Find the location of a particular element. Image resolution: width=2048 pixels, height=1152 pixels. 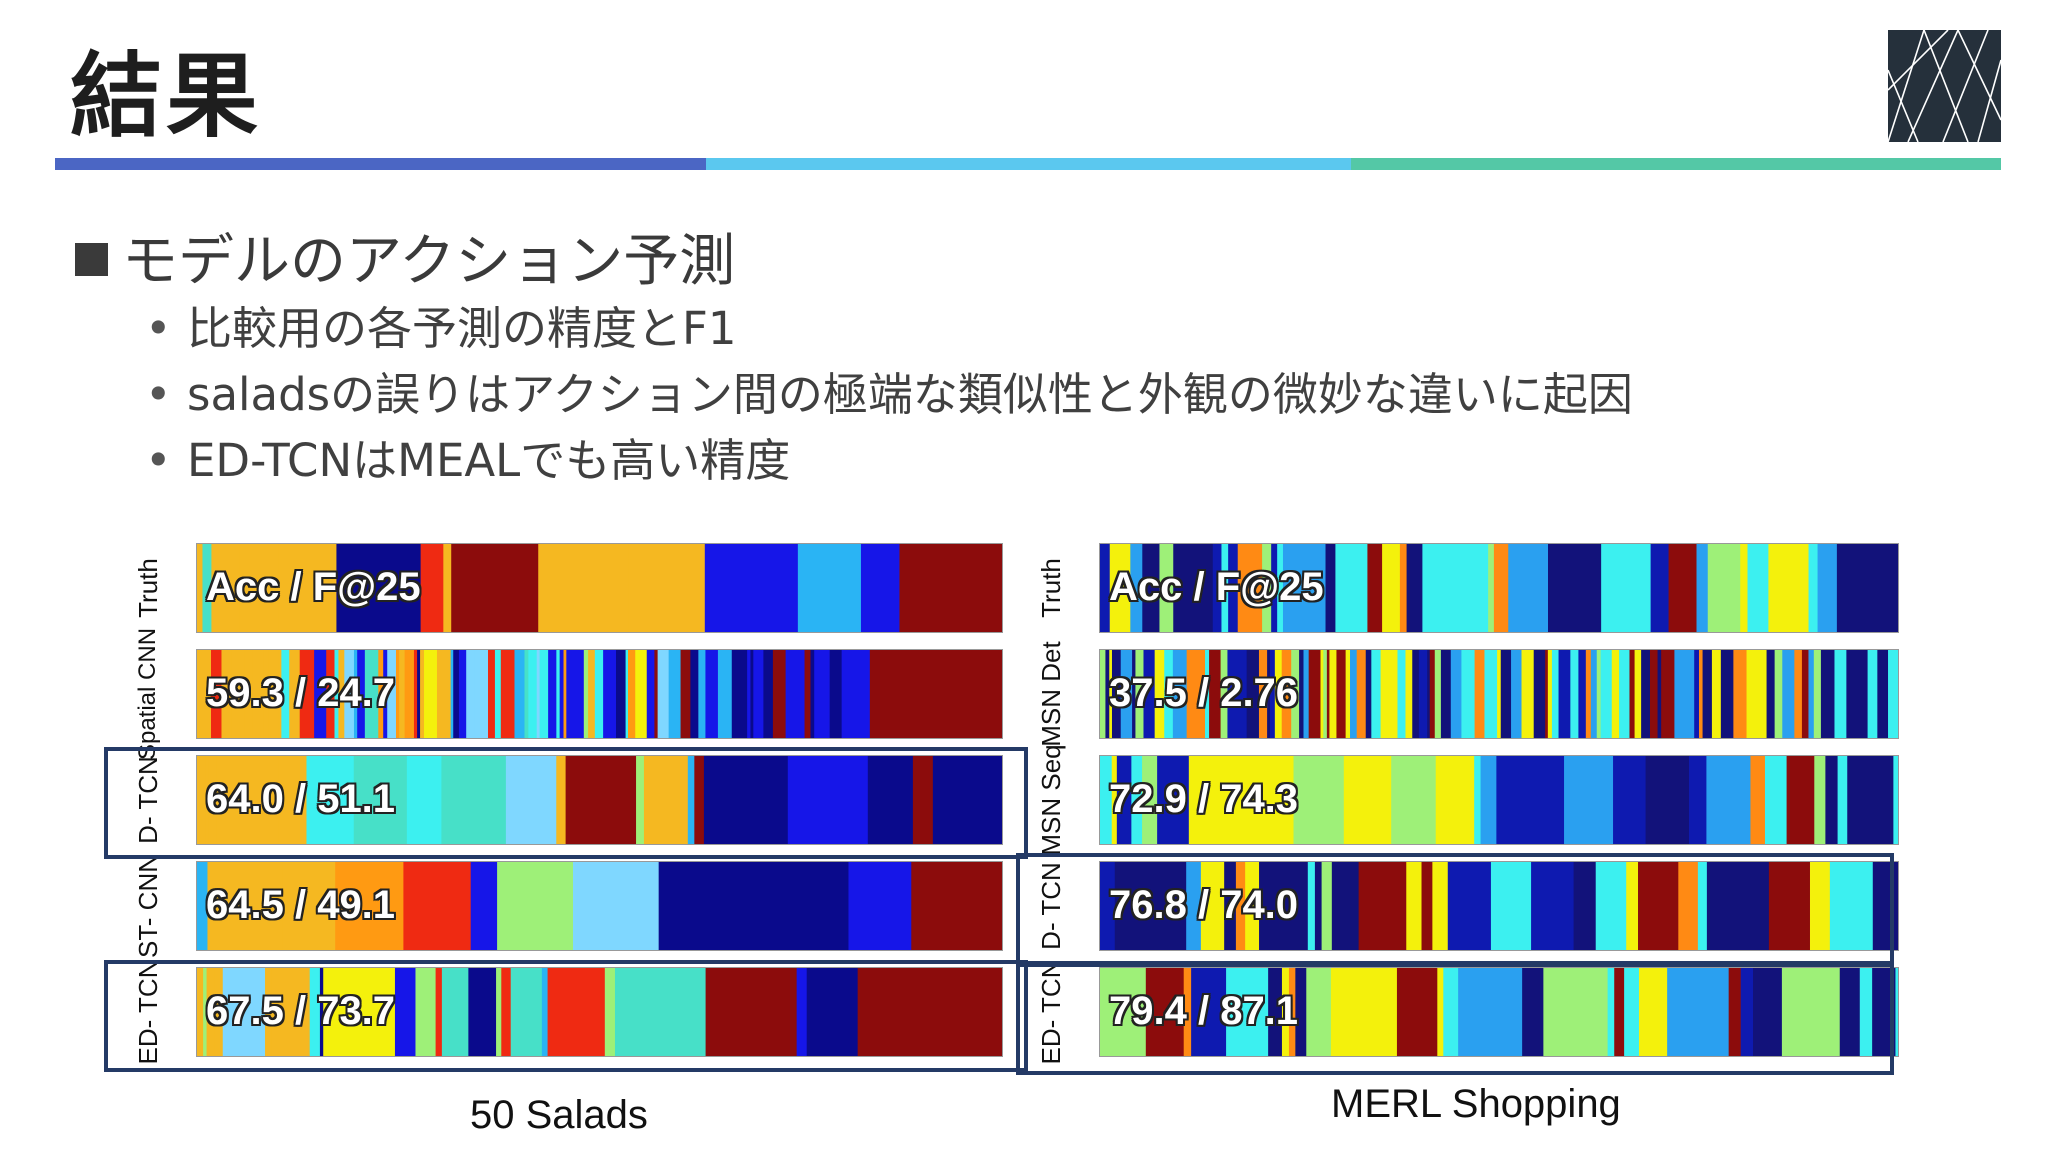

score-label: 59.3 / 24.7 is located at coordinates (301, 693).